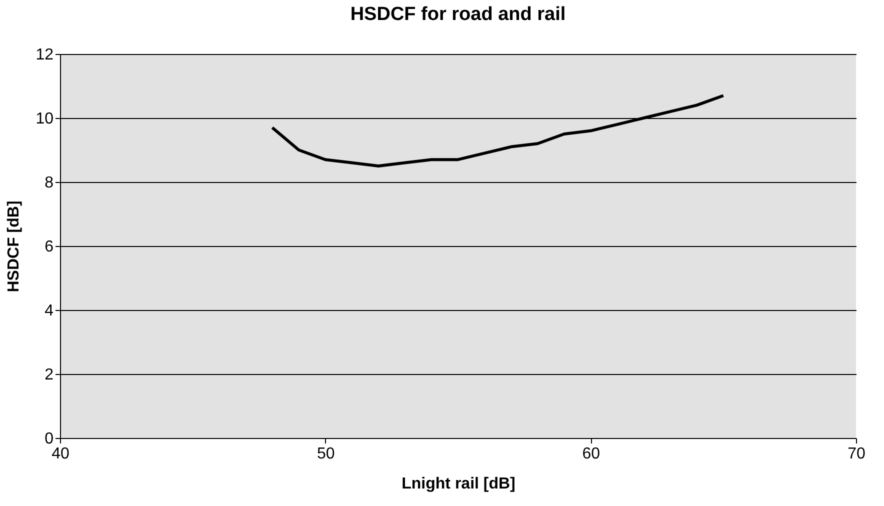 Image resolution: width=884 pixels, height=506 pixels. I want to click on x-tick-label: 50, so click(325, 454).